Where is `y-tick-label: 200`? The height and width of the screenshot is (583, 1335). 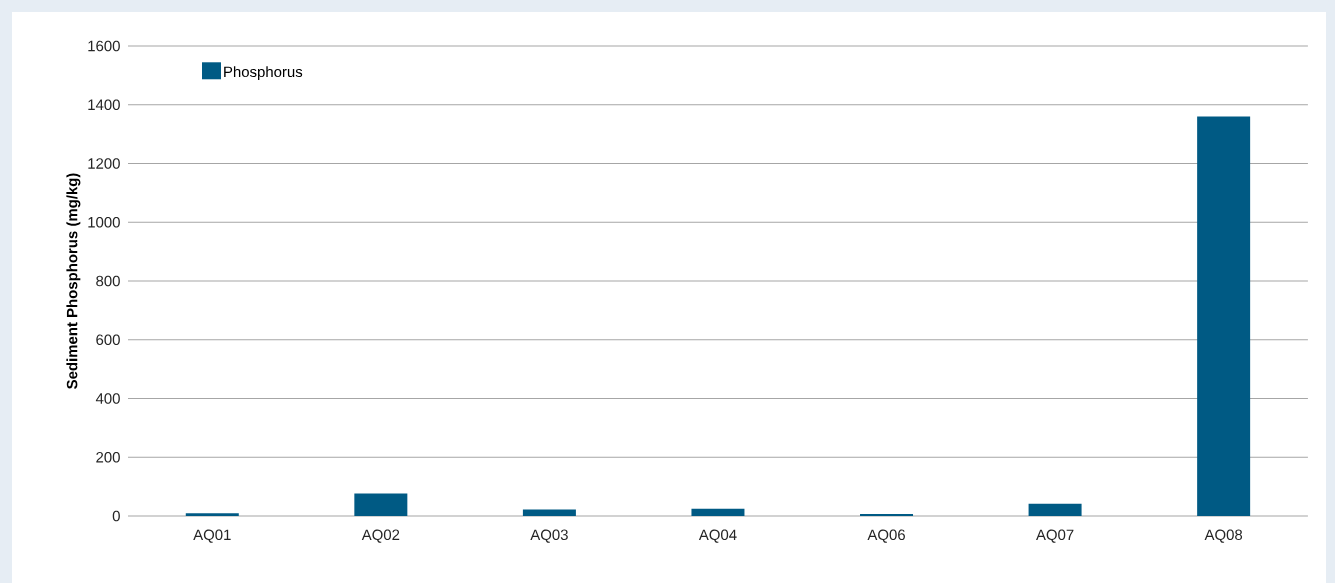 y-tick-label: 200 is located at coordinates (108, 457).